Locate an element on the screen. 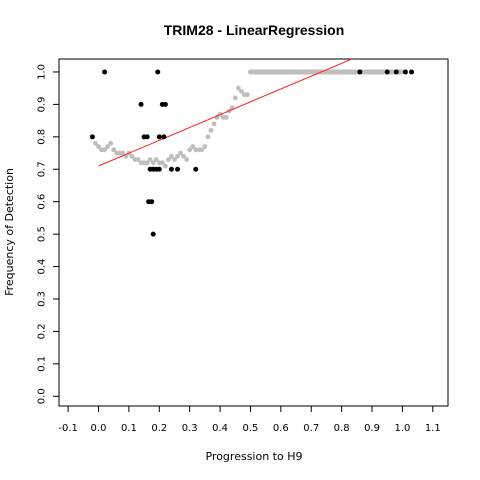  x-tick-label: -0.1 is located at coordinates (68, 428).